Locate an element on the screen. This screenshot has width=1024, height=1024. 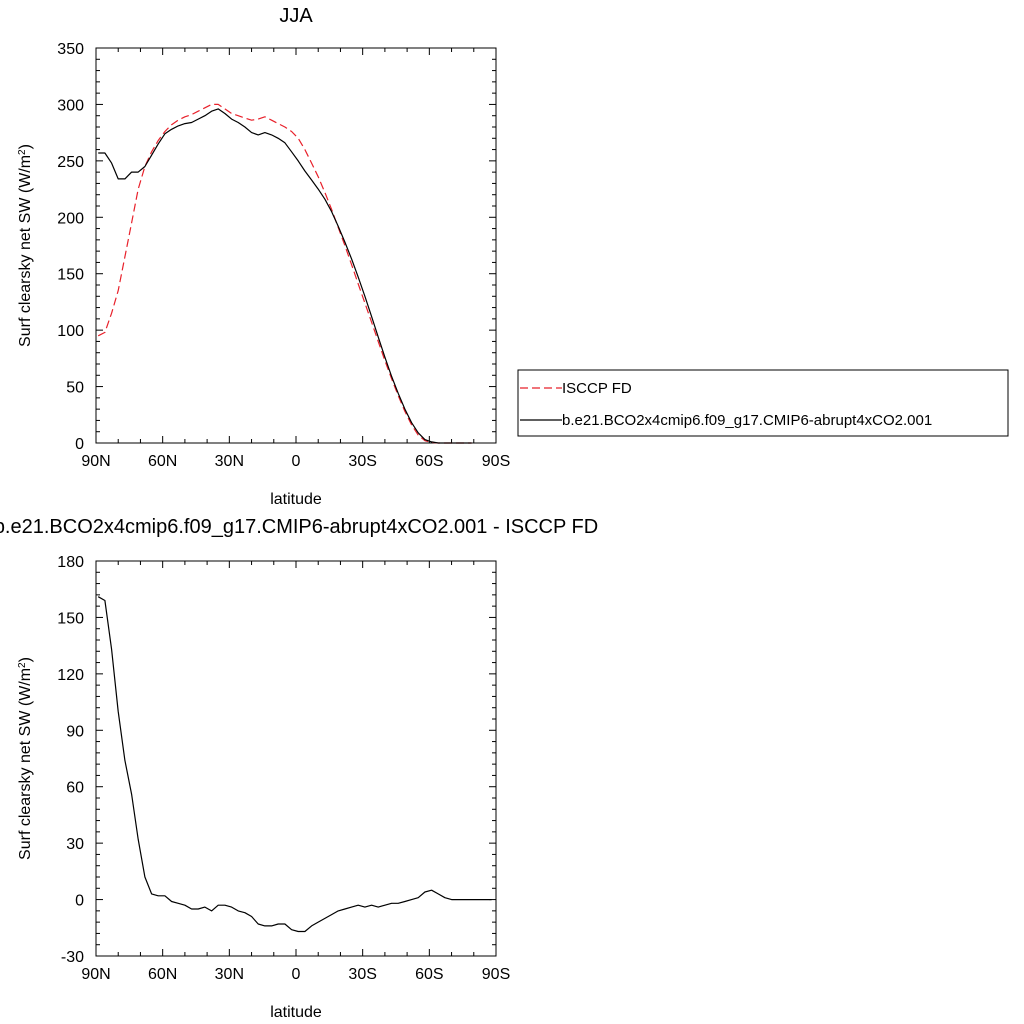
legend-label-0: ISCCP FD is located at coordinates (597, 388).